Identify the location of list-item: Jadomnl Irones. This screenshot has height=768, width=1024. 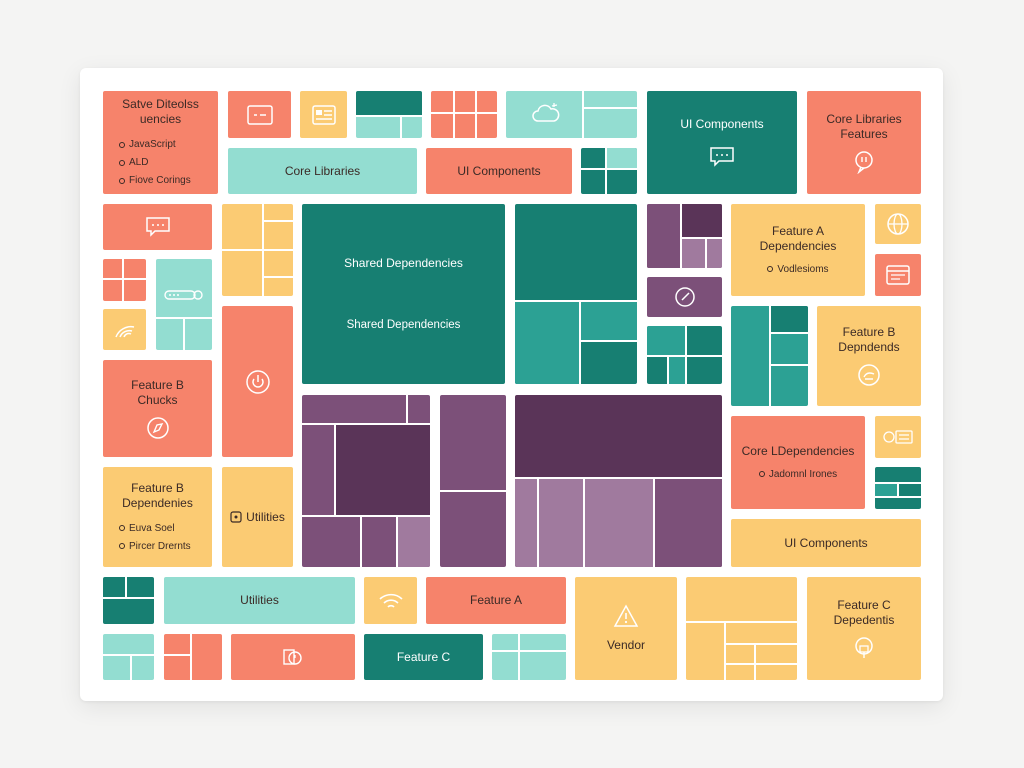
(797, 474).